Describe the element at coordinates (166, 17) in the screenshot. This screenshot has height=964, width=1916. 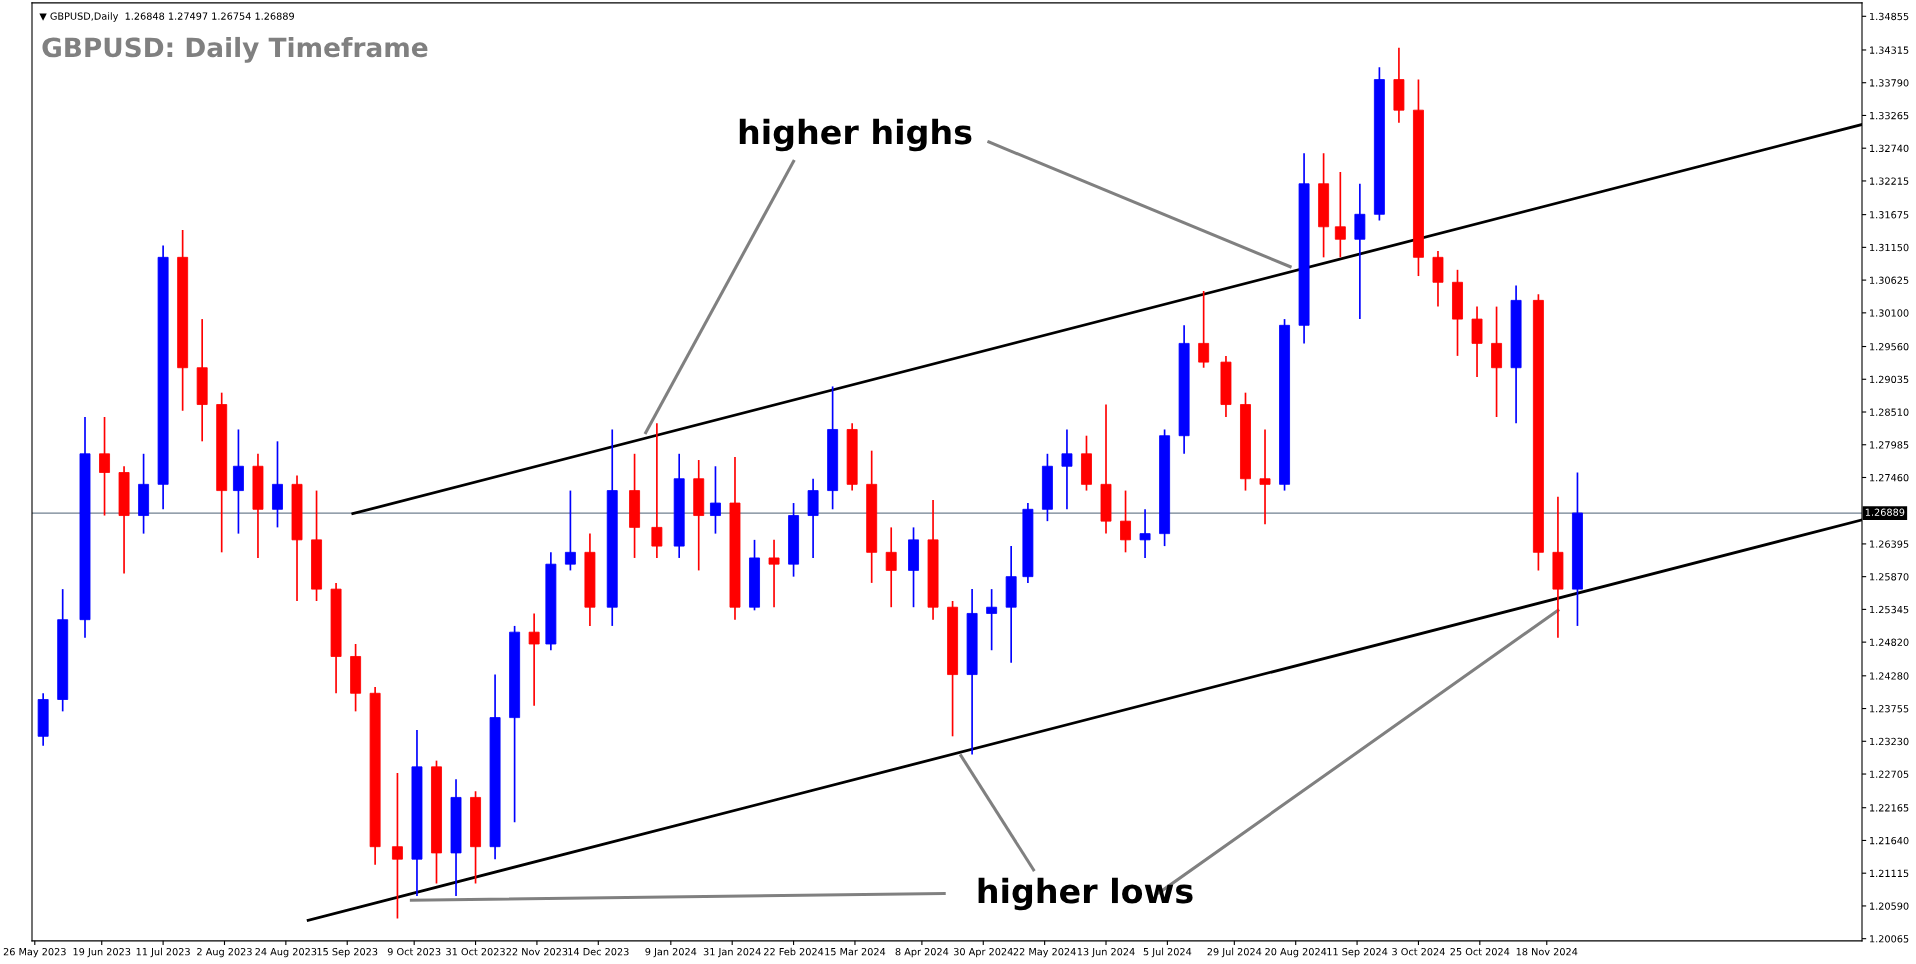
I see `text: ▼ GBPUSD,Daily 1.26848 1.27497 1.26754 1.26889` at that location.